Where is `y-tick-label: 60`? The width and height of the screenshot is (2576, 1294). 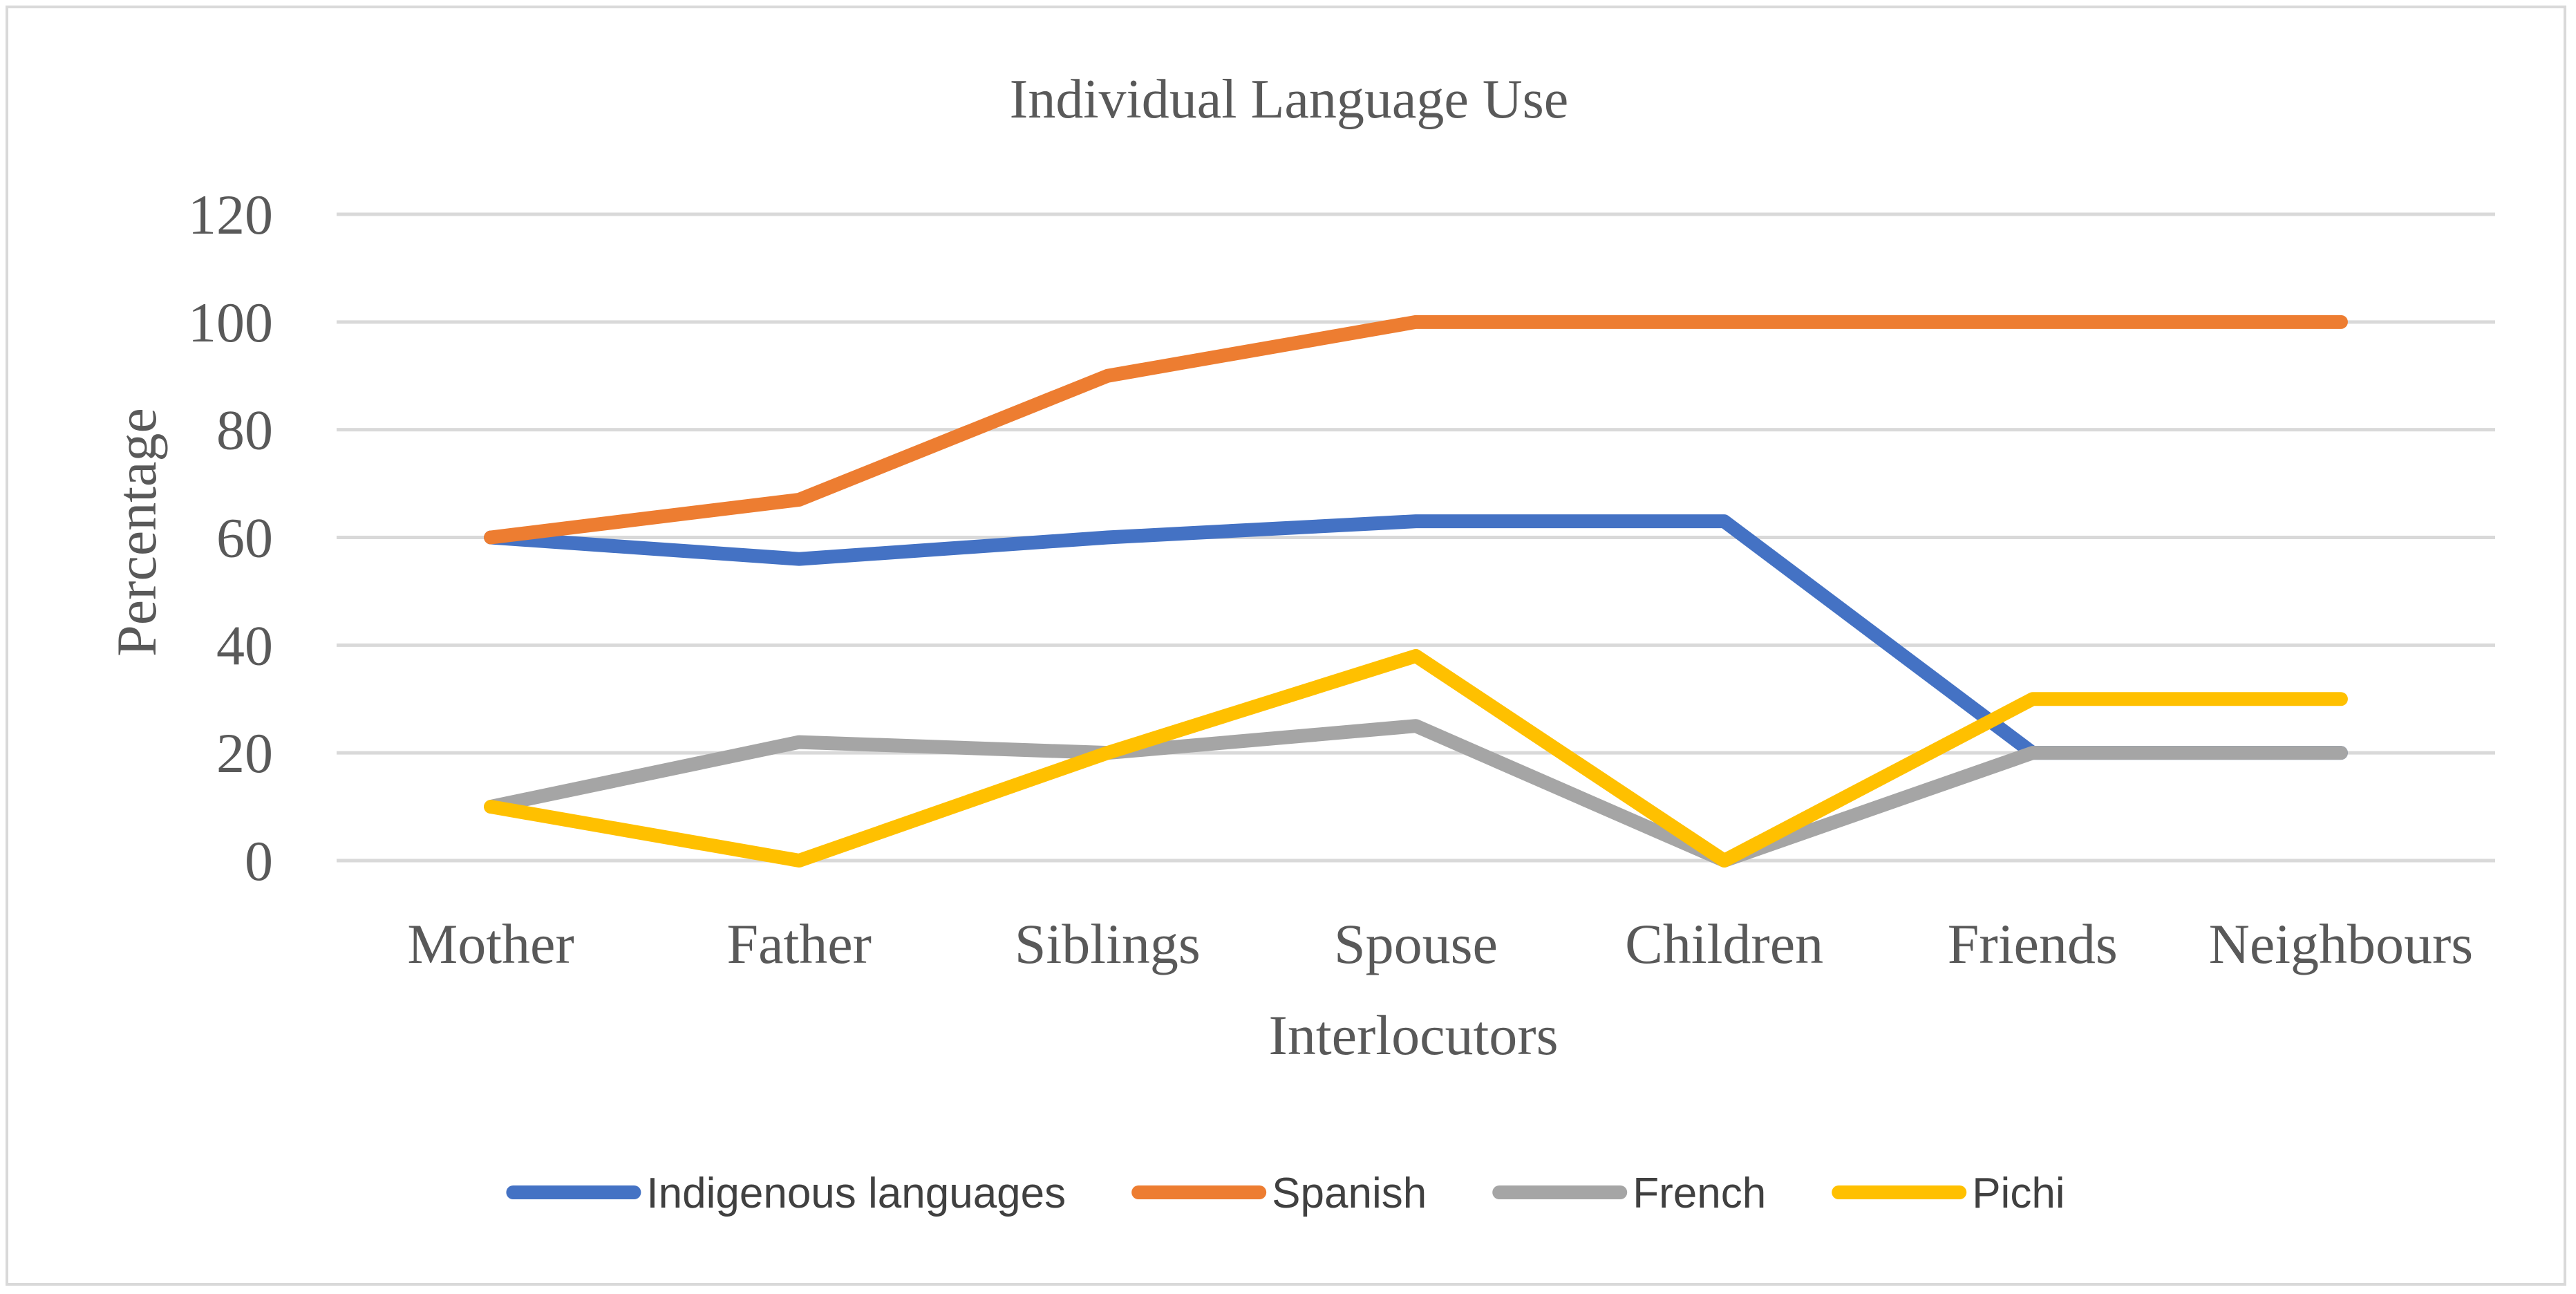 y-tick-label: 60 is located at coordinates (244, 538).